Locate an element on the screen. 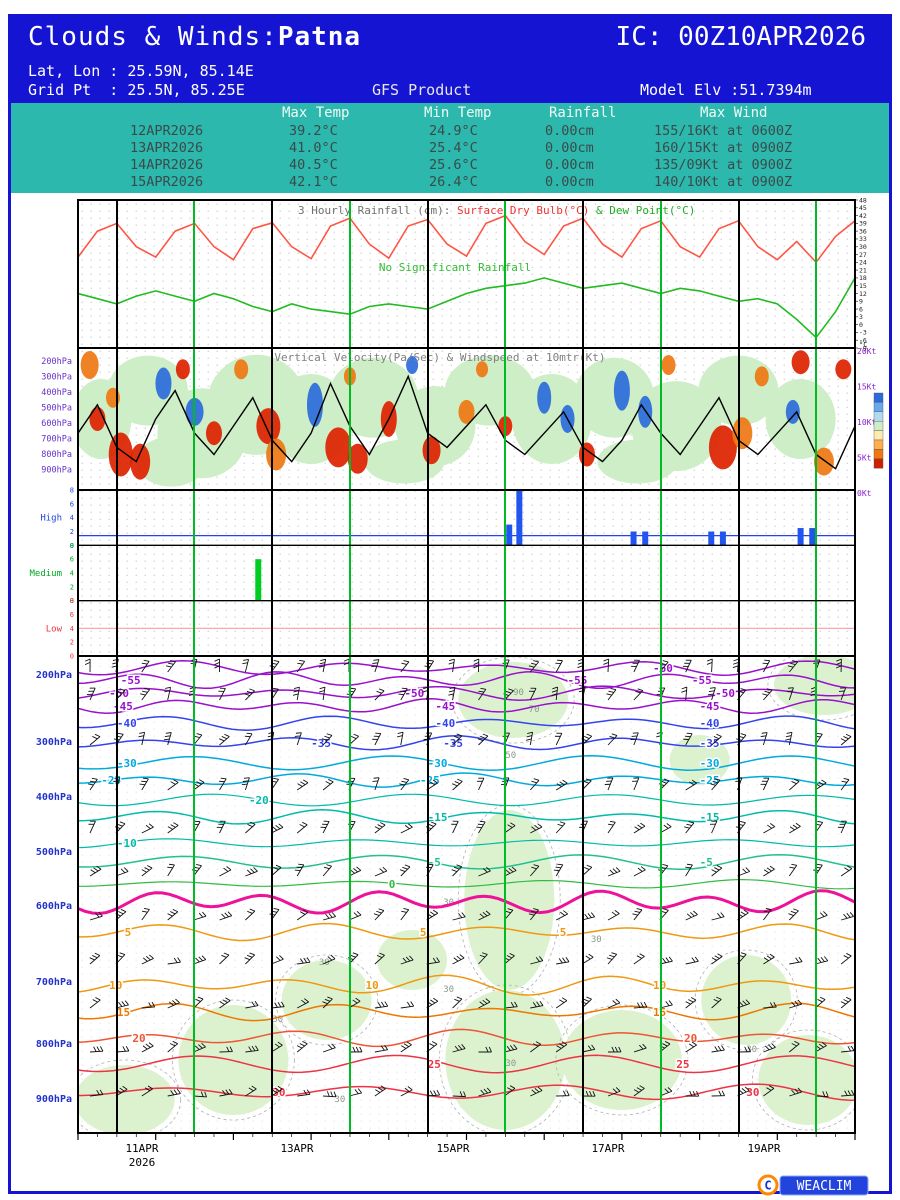 This screenshot has height=1200, width=900. col-max-wind: Max Wind is located at coordinates (734, 113).